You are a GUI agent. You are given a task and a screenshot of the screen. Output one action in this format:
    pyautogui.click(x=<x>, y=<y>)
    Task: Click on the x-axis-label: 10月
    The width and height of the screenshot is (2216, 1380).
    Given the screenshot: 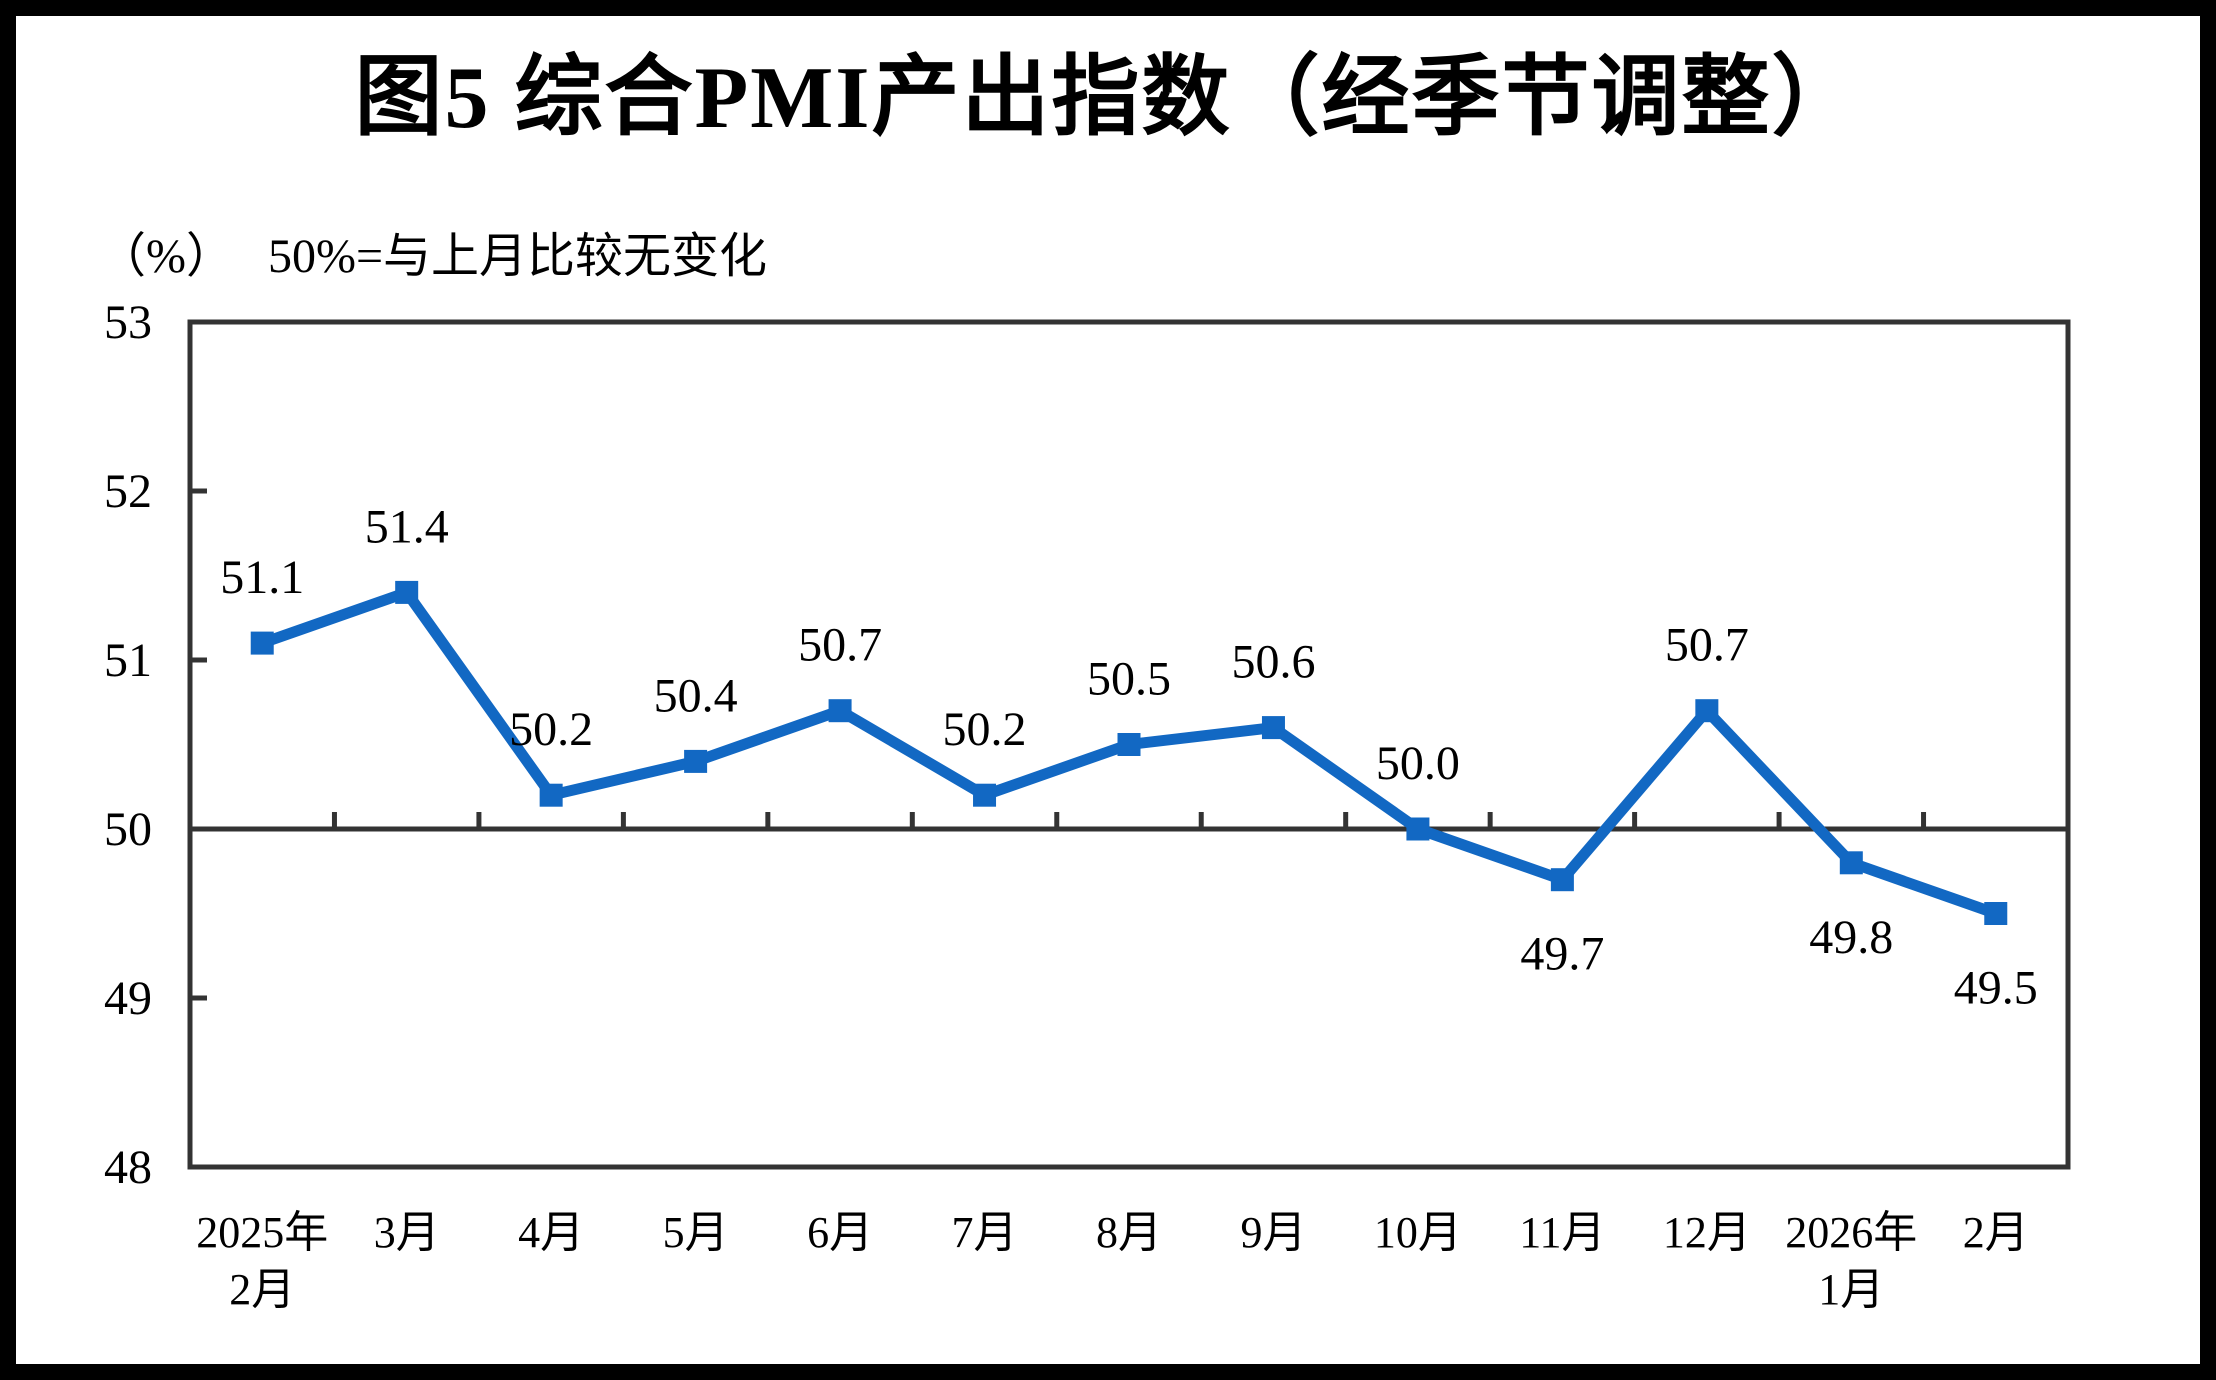 What is the action you would take?
    pyautogui.click(x=1418, y=1232)
    